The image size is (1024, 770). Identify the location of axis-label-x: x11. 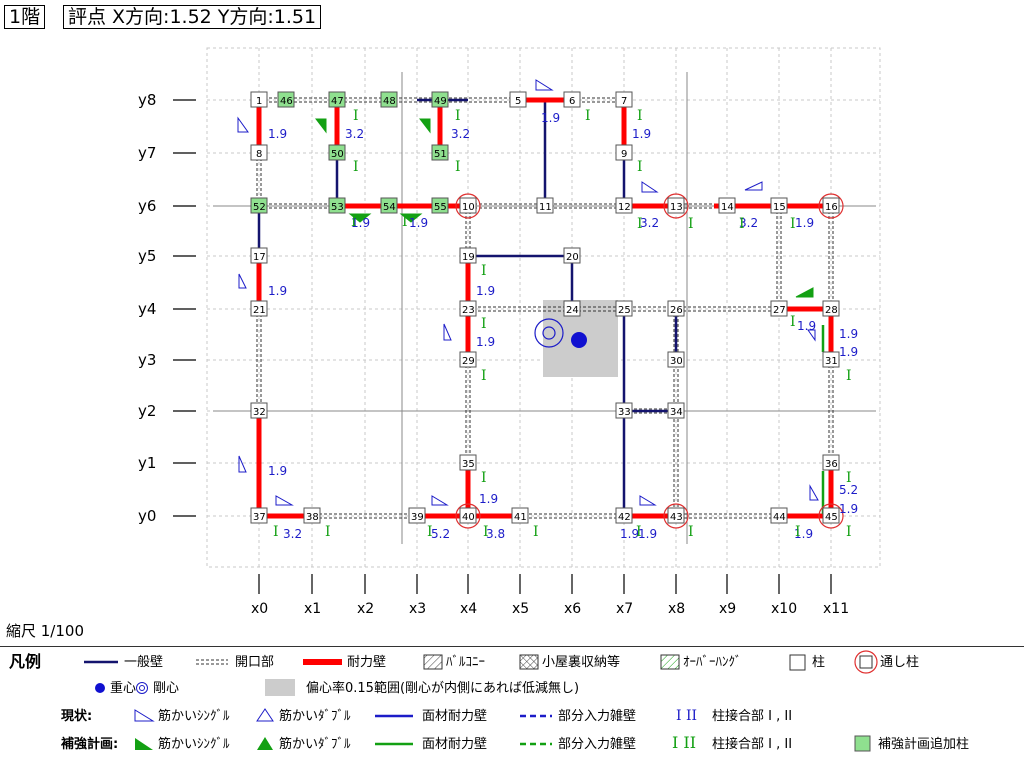
(836, 609).